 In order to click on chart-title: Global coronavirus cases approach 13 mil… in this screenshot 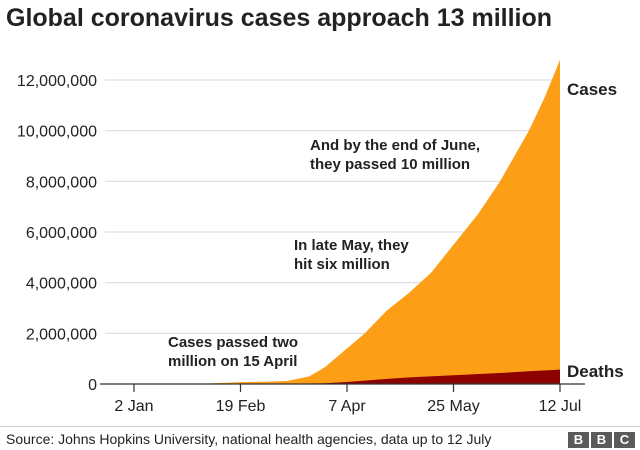, I will do `click(279, 18)`.